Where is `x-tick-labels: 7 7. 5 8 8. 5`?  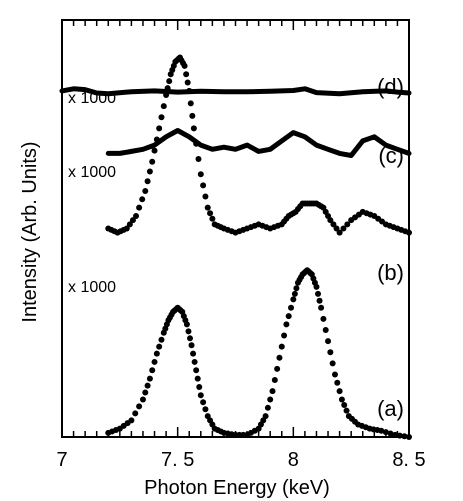 x-tick-labels: 7 7. 5 8 8. 5 is located at coordinates (240, 460).